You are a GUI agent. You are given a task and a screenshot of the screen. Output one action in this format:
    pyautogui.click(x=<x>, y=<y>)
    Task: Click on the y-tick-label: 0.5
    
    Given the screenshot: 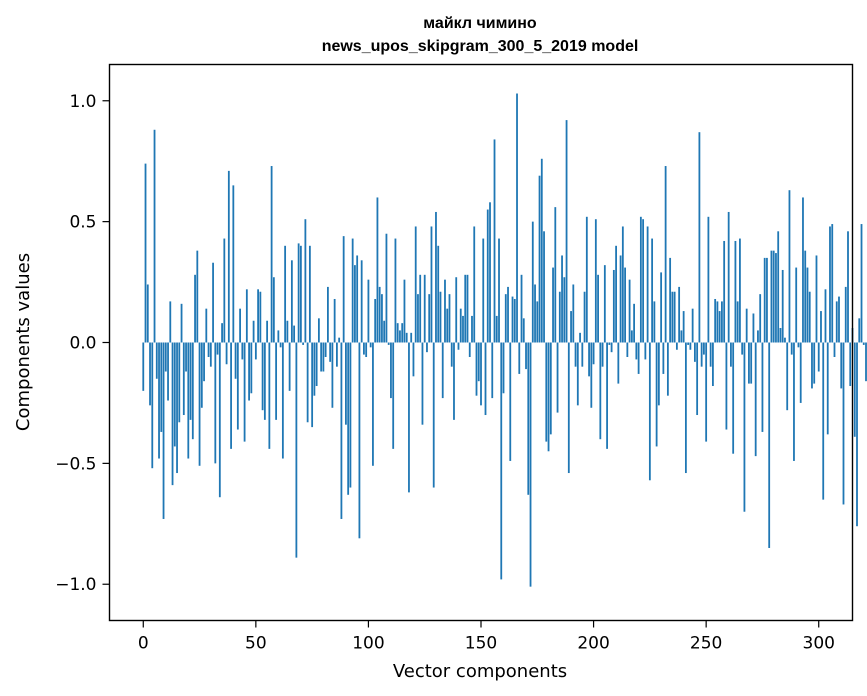 What is the action you would take?
    pyautogui.click(x=82, y=223)
    